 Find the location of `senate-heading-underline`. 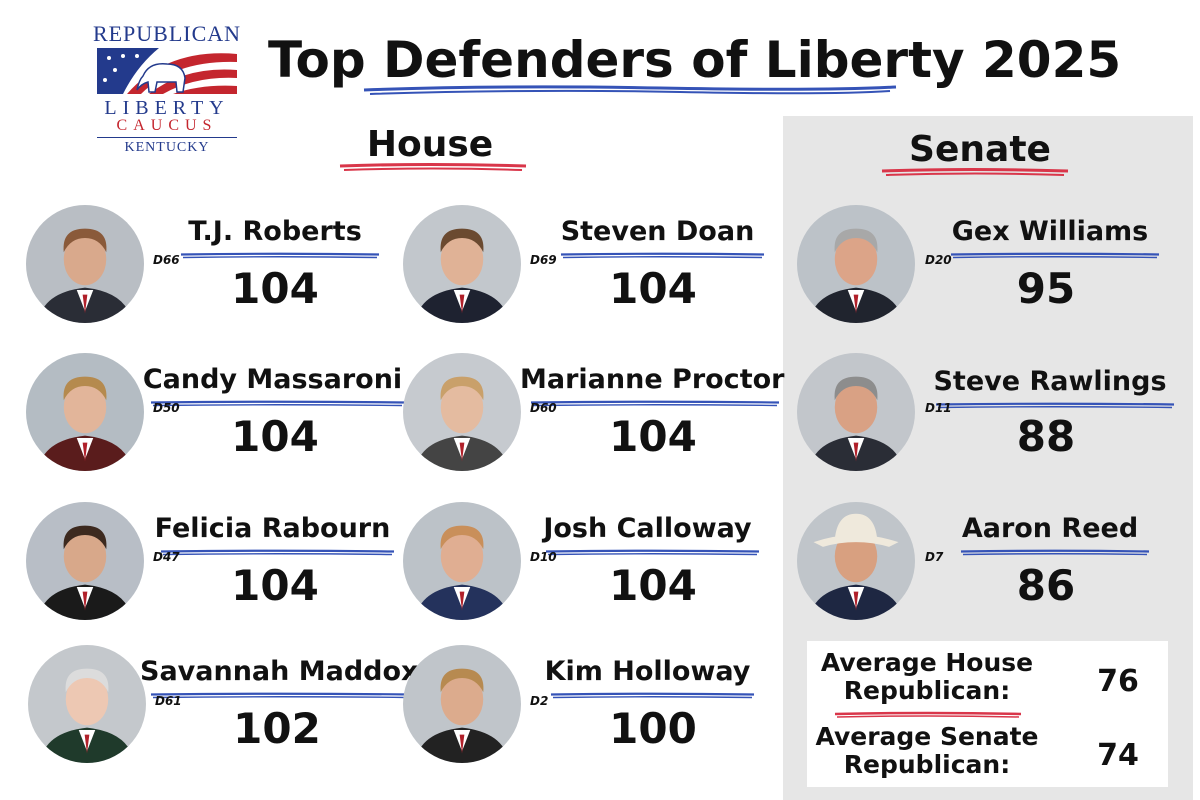

senate-heading-underline is located at coordinates (975, 172).